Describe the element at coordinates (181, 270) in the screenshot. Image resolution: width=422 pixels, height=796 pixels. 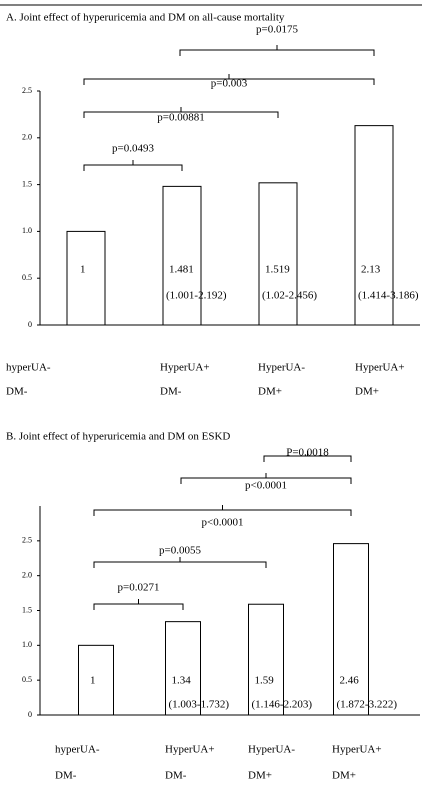
I see `value-label: 1.481` at that location.